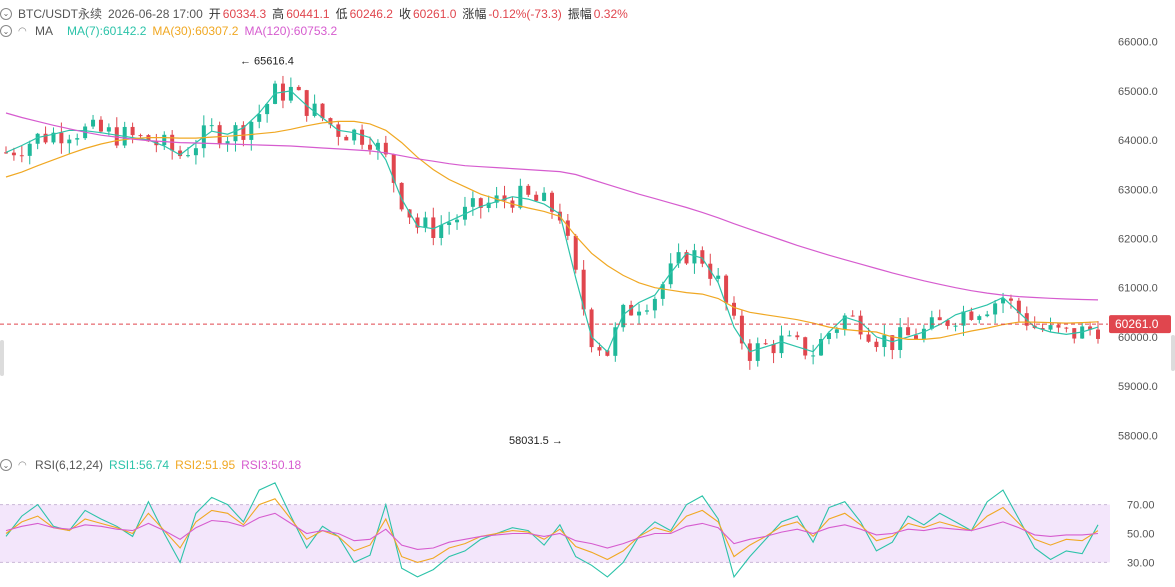 The image size is (1175, 587). Describe the element at coordinates (2, 358) in the screenshot. I see `left-scroll-handle` at that location.